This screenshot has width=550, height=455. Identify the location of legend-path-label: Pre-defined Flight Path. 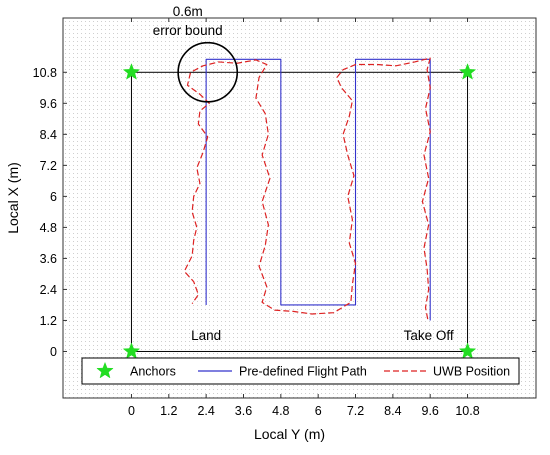
(303, 372).